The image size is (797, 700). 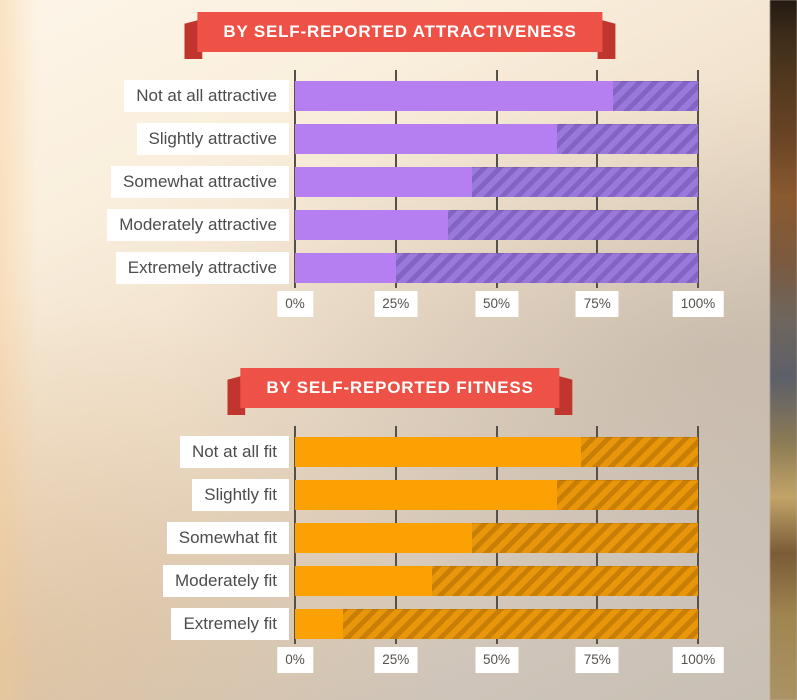 What do you see at coordinates (227, 538) in the screenshot?
I see `category-label: Somewhat fit` at bounding box center [227, 538].